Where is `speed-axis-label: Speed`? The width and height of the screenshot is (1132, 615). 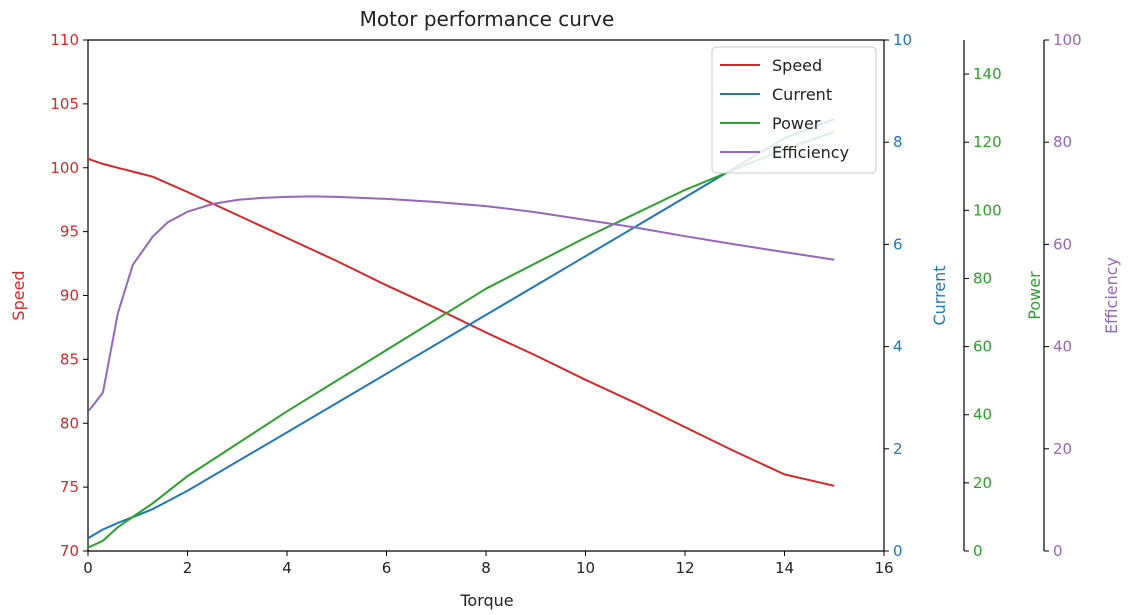 speed-axis-label: Speed is located at coordinates (18, 295).